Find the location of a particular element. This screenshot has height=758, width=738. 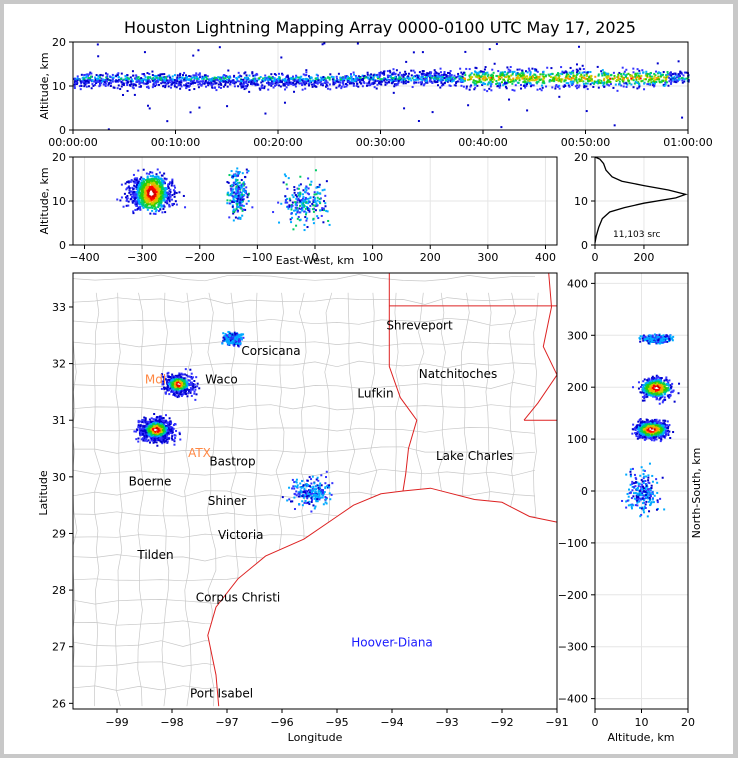

source-count-annotation: 11,103 src is located at coordinates (637, 235).